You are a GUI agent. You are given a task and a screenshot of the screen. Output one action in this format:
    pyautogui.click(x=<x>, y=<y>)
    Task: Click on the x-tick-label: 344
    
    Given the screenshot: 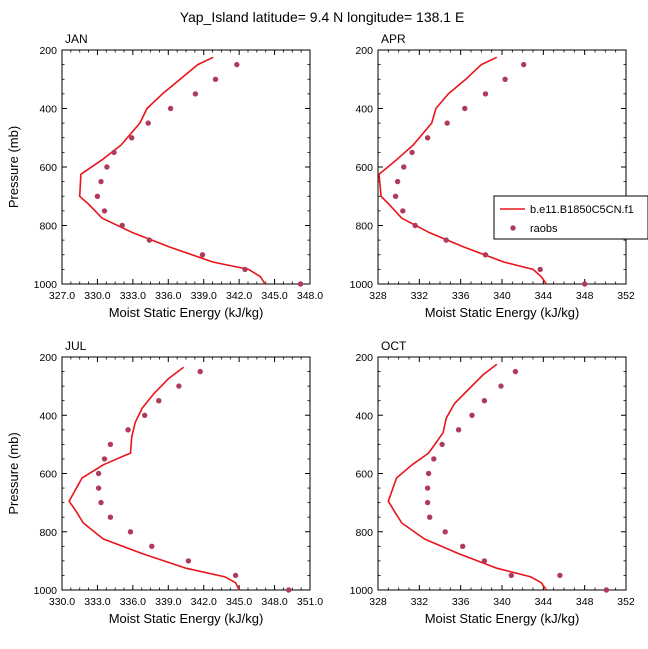 What is the action you would take?
    pyautogui.click(x=544, y=296)
    